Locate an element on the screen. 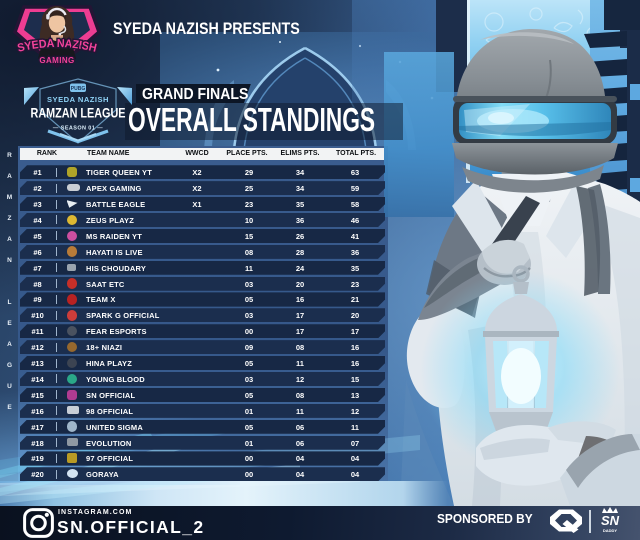  svg-text: RAMZAN LEAGUE is located at coordinates (78, 113).